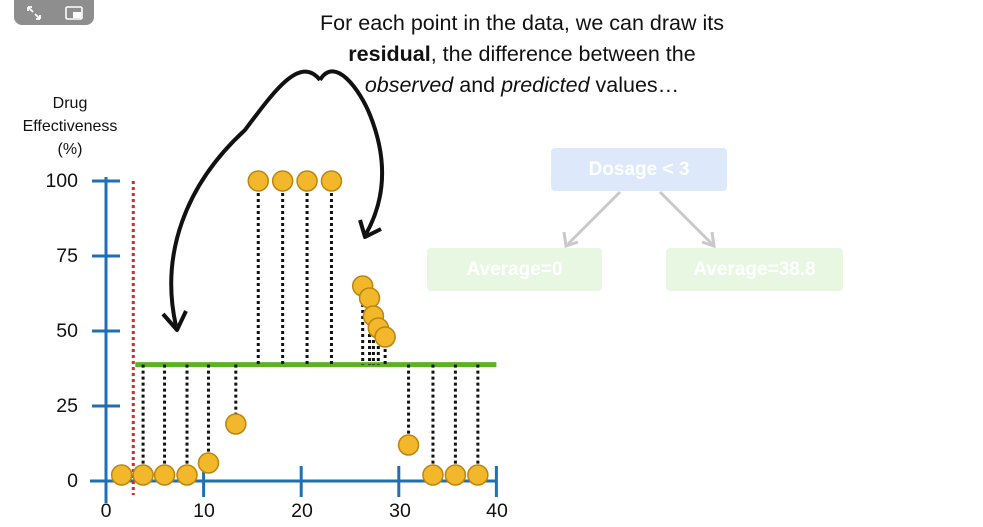 The height and width of the screenshot is (527, 983). Describe the element at coordinates (174, 321) in the screenshot. I see `callout-arrow-left-head` at that location.